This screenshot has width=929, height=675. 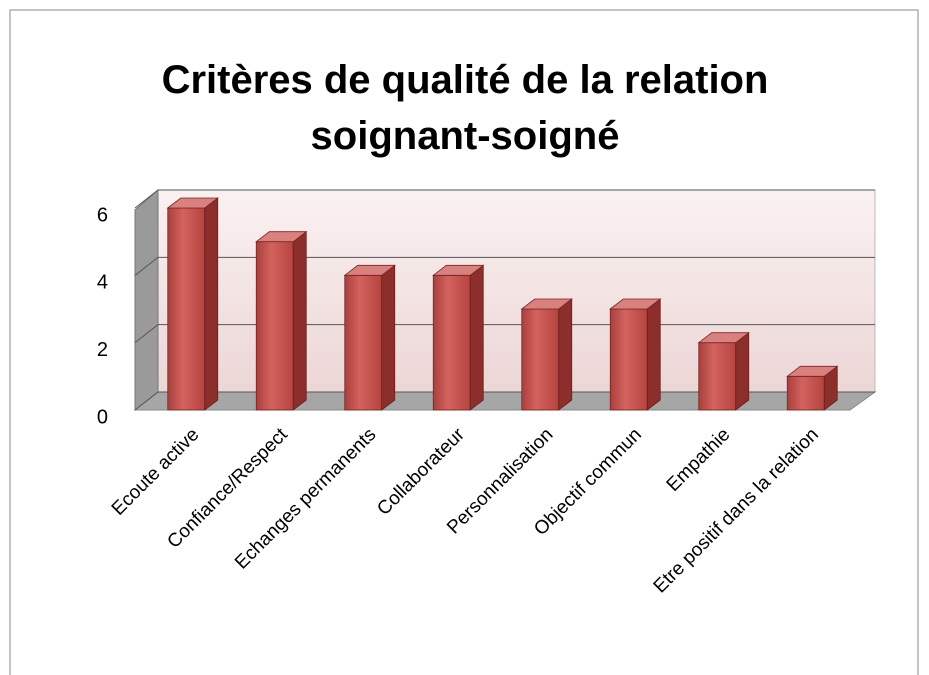 What do you see at coordinates (102, 417) in the screenshot?
I see `y-tick-label: 0` at bounding box center [102, 417].